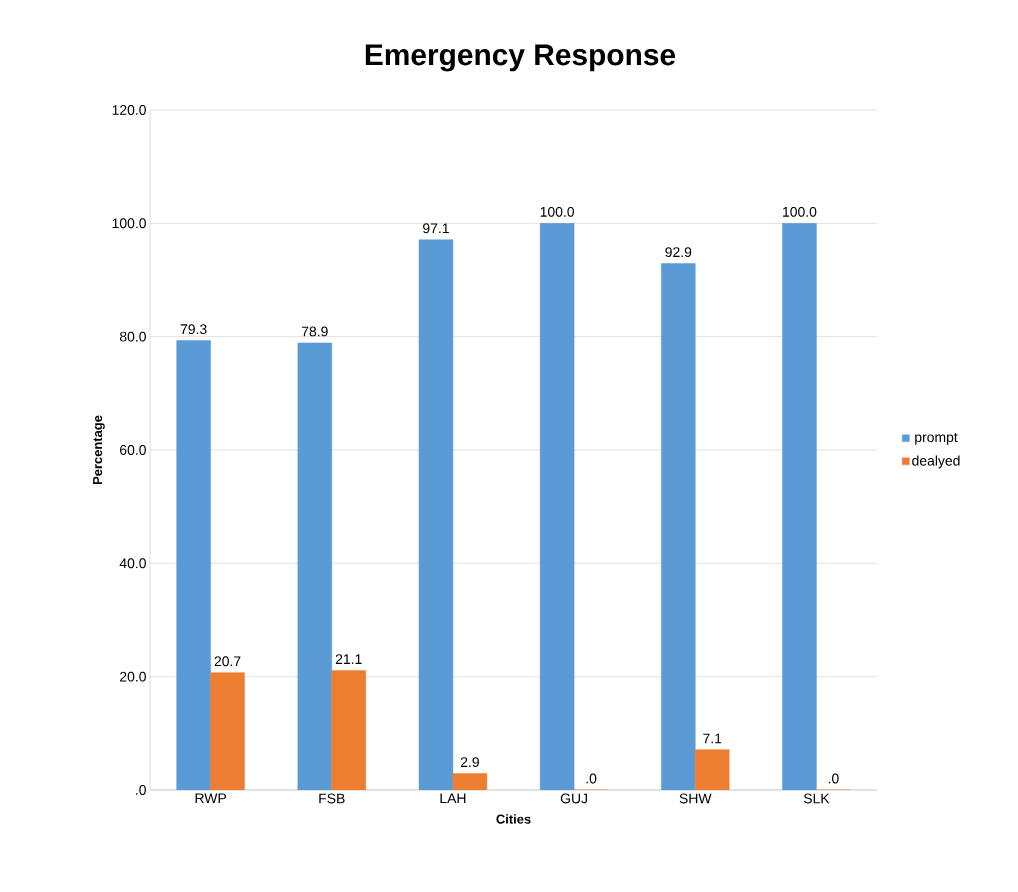 This screenshot has width=1018, height=892. Describe the element at coordinates (132, 336) in the screenshot. I see `y-tick-label: 80.0` at that location.